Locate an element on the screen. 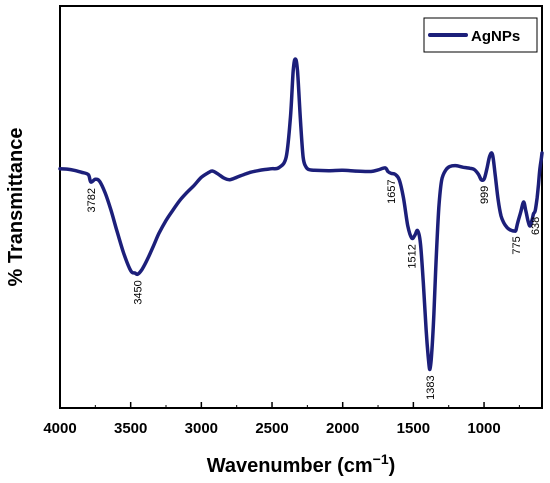 This screenshot has width=550, height=483. peak-label: 3782 is located at coordinates (92, 200).